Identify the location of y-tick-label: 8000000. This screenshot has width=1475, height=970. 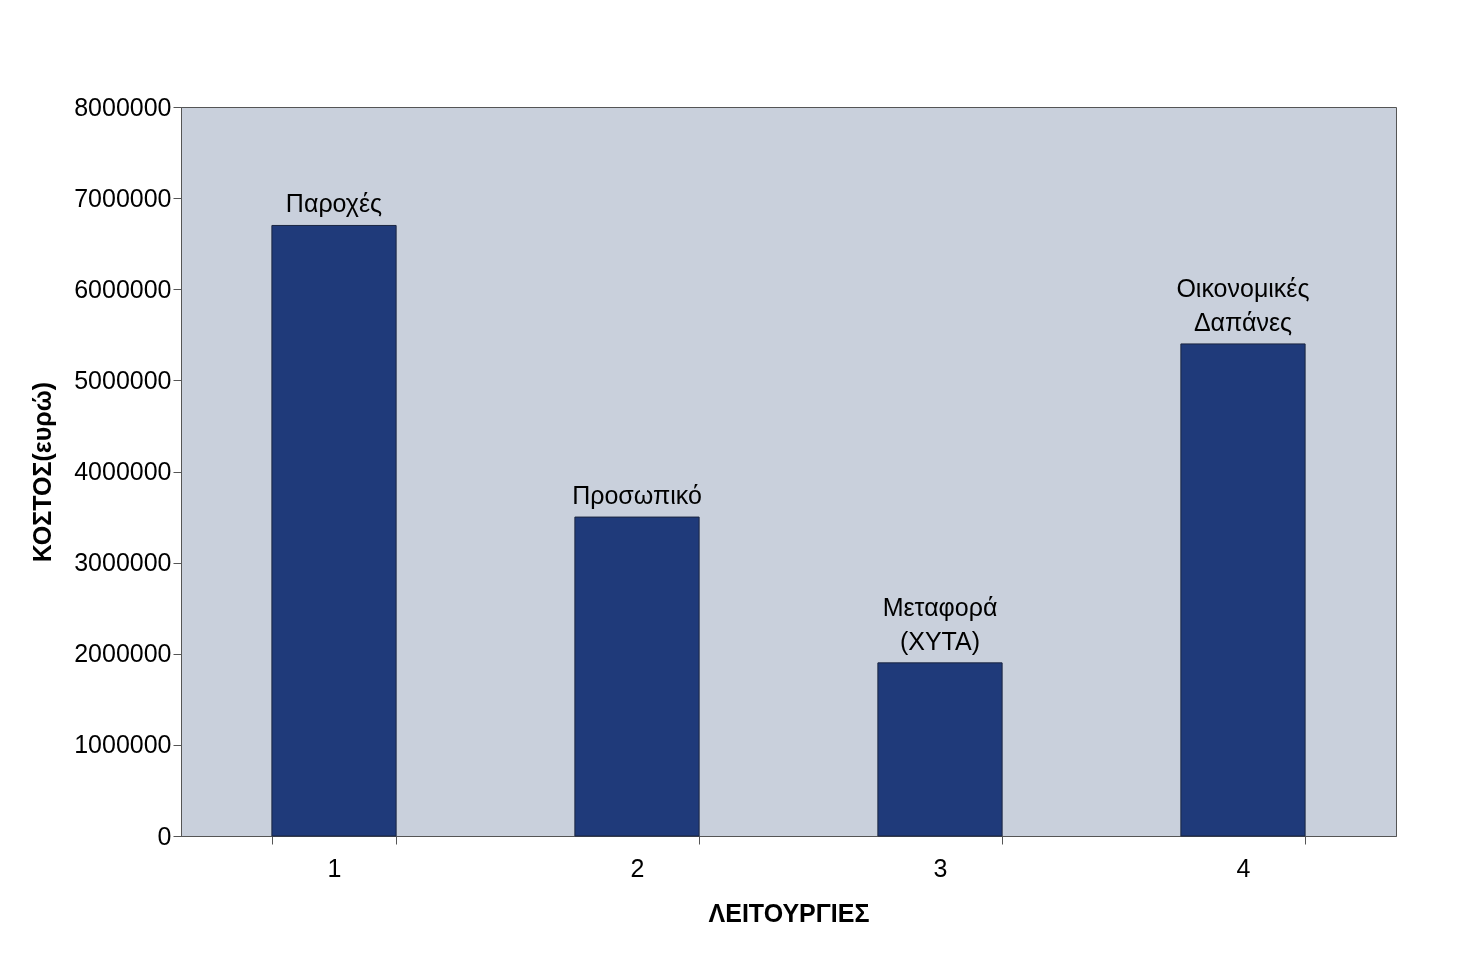
(123, 106).